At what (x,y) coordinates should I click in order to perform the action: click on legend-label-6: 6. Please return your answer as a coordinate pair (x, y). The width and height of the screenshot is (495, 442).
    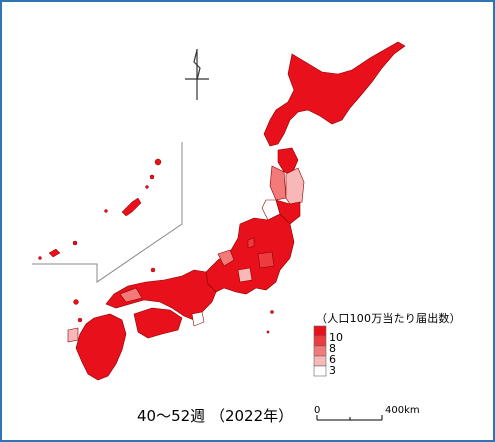
    Looking at the image, I should click on (332, 359).